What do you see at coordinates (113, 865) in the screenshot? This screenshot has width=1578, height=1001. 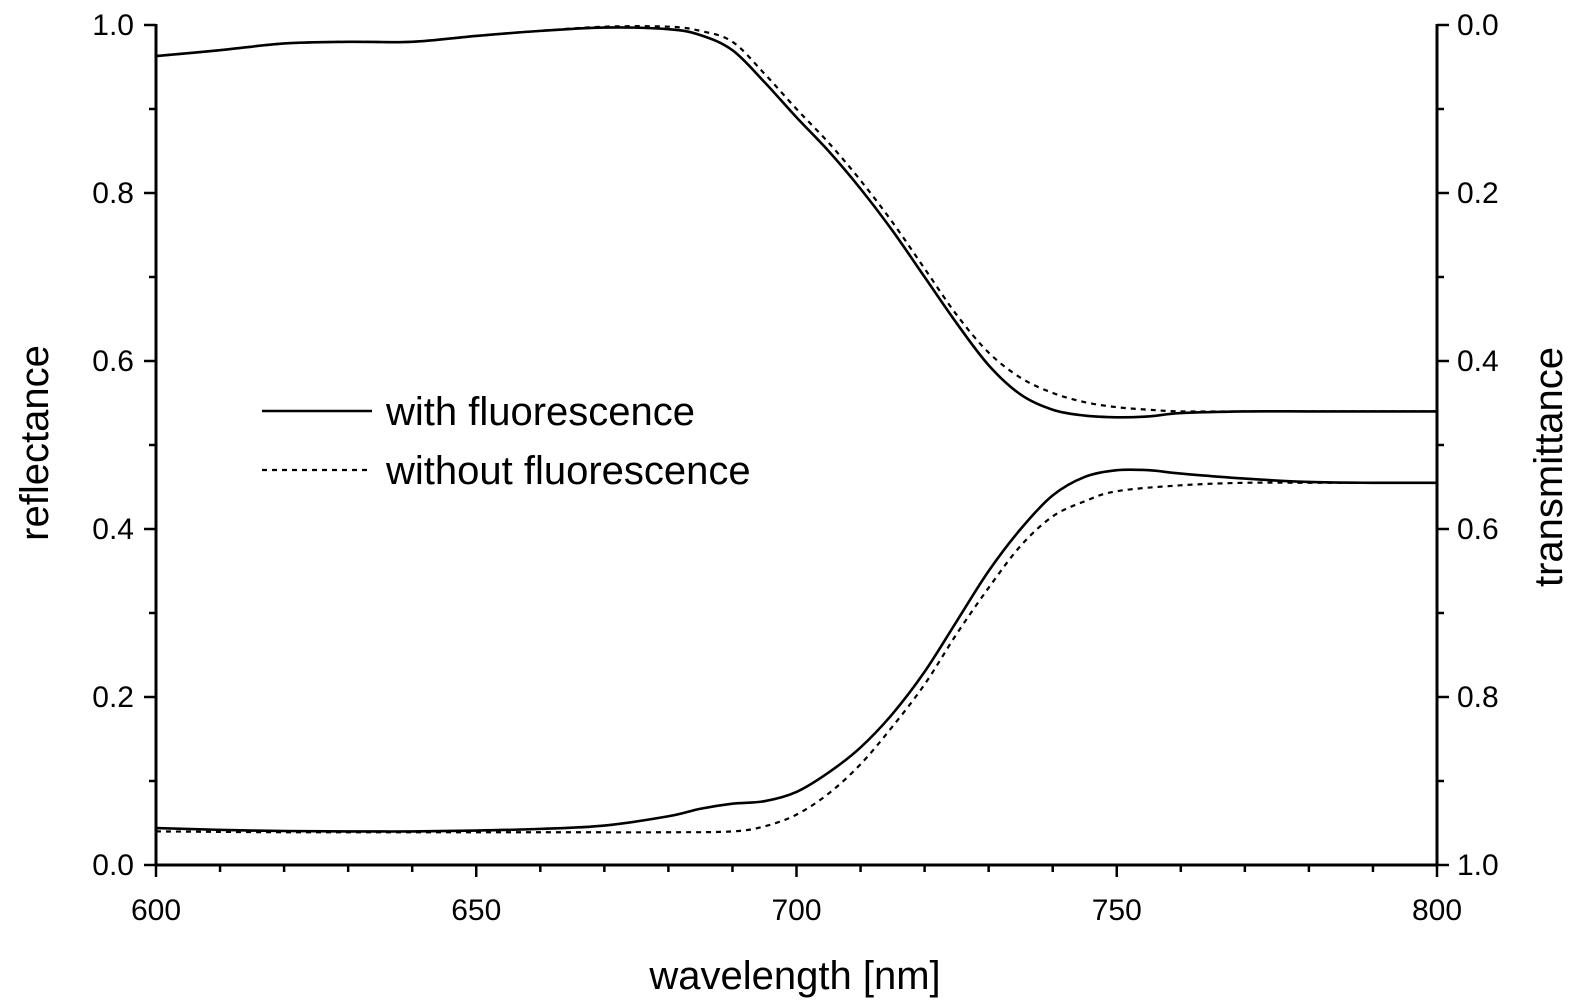 I see `y-tick-label: 0.0` at bounding box center [113, 865].